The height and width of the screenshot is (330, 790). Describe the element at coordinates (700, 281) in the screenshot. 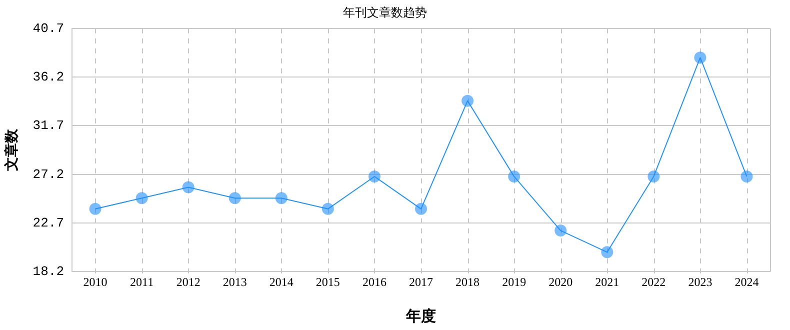

I see `x-tick-label: 2023` at that location.